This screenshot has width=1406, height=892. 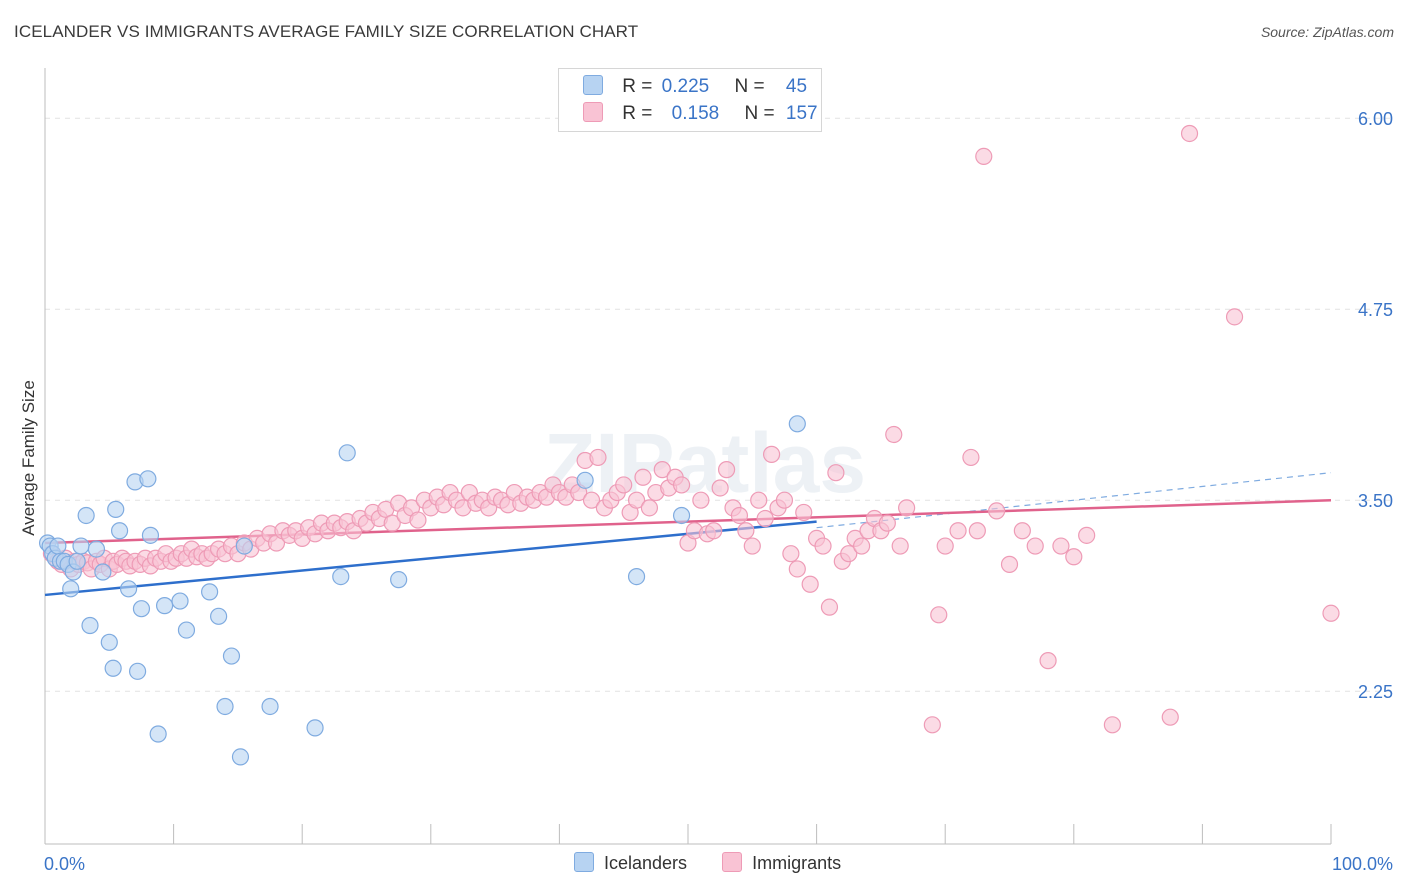 What do you see at coordinates (593, 112) in the screenshot?
I see `immigrants-swatch` at bounding box center [593, 112].